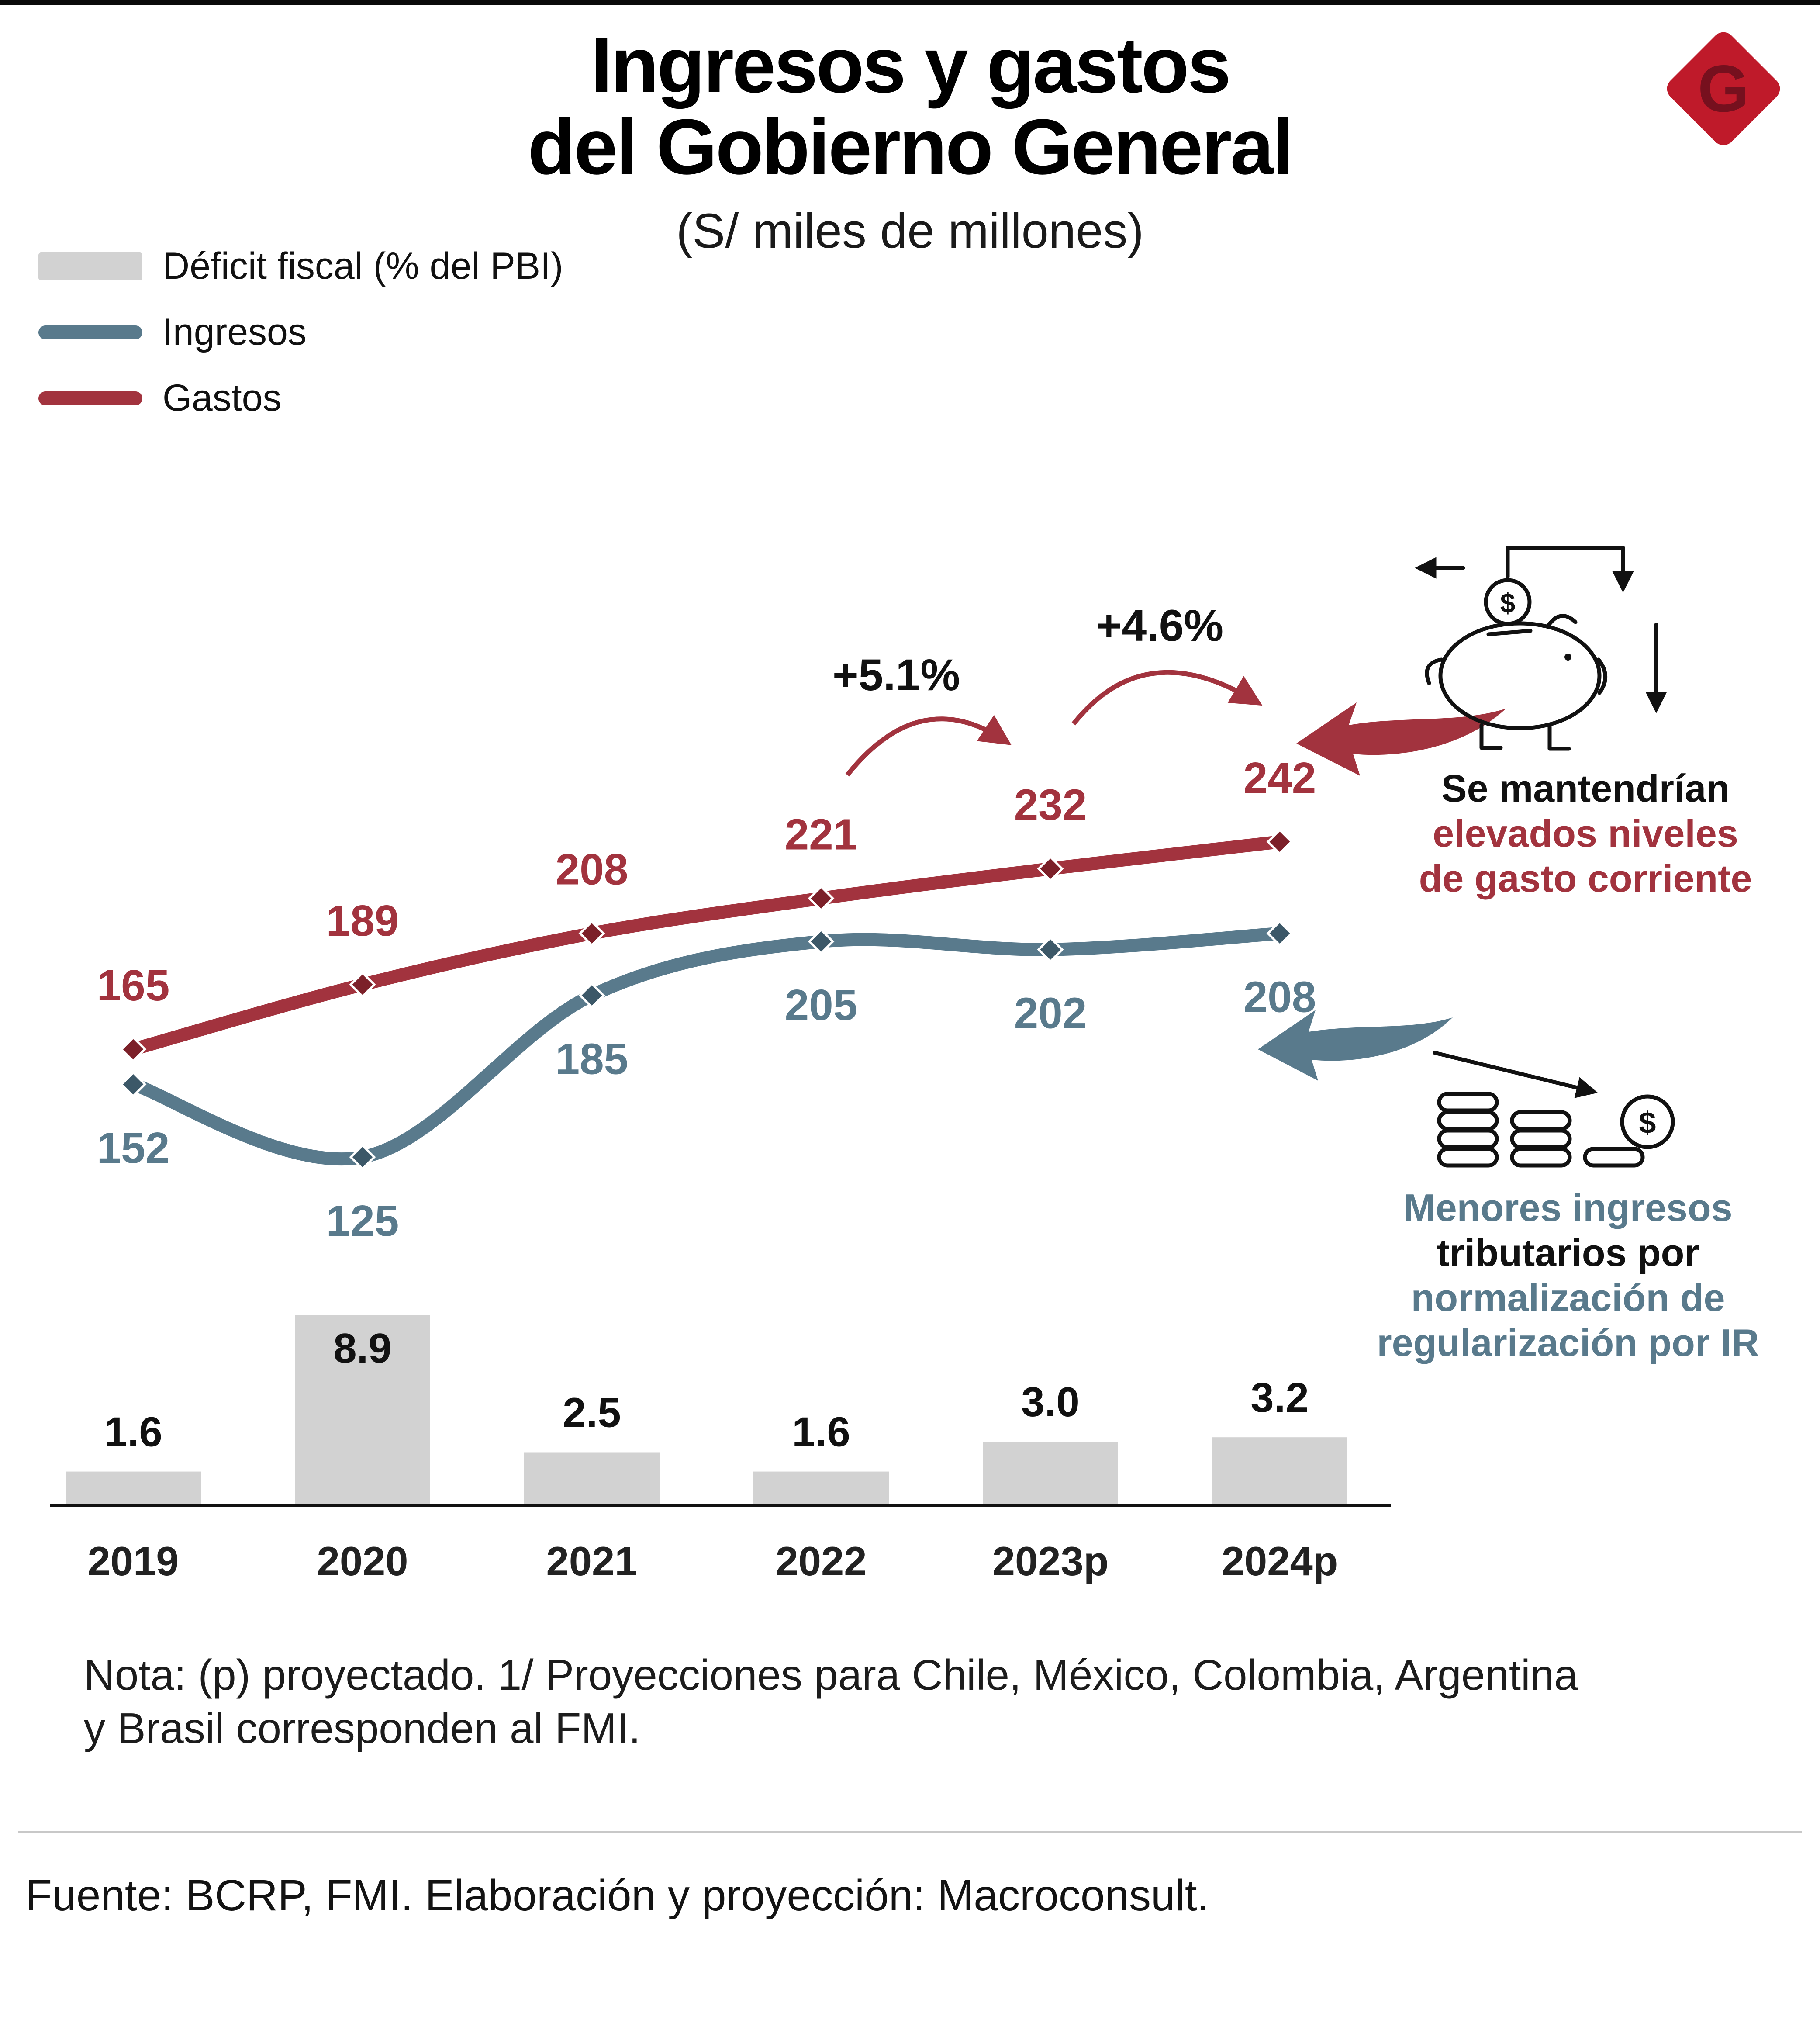 Image resolution: width=1820 pixels, height=2037 pixels. I want to click on ingresos-line, so click(706, 1046).